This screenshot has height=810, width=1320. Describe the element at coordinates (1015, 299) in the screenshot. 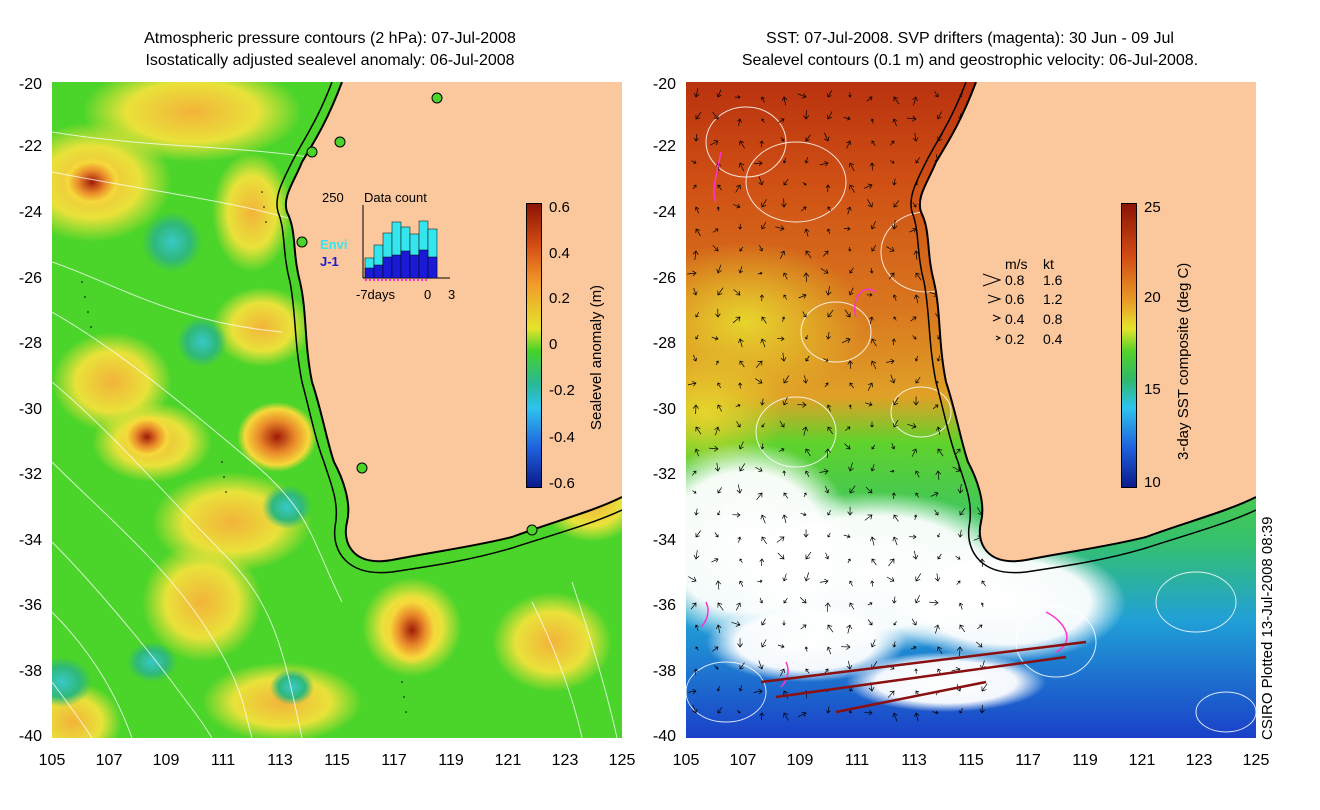

I see `legend-ms-value: 0.6` at that location.